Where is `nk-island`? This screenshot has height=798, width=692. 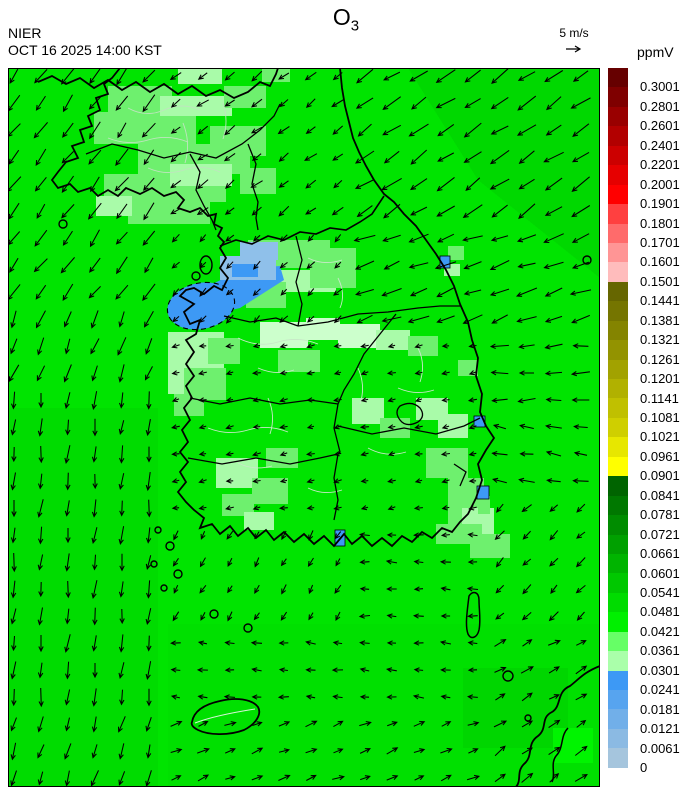
nk-island is located at coordinates (63, 224).